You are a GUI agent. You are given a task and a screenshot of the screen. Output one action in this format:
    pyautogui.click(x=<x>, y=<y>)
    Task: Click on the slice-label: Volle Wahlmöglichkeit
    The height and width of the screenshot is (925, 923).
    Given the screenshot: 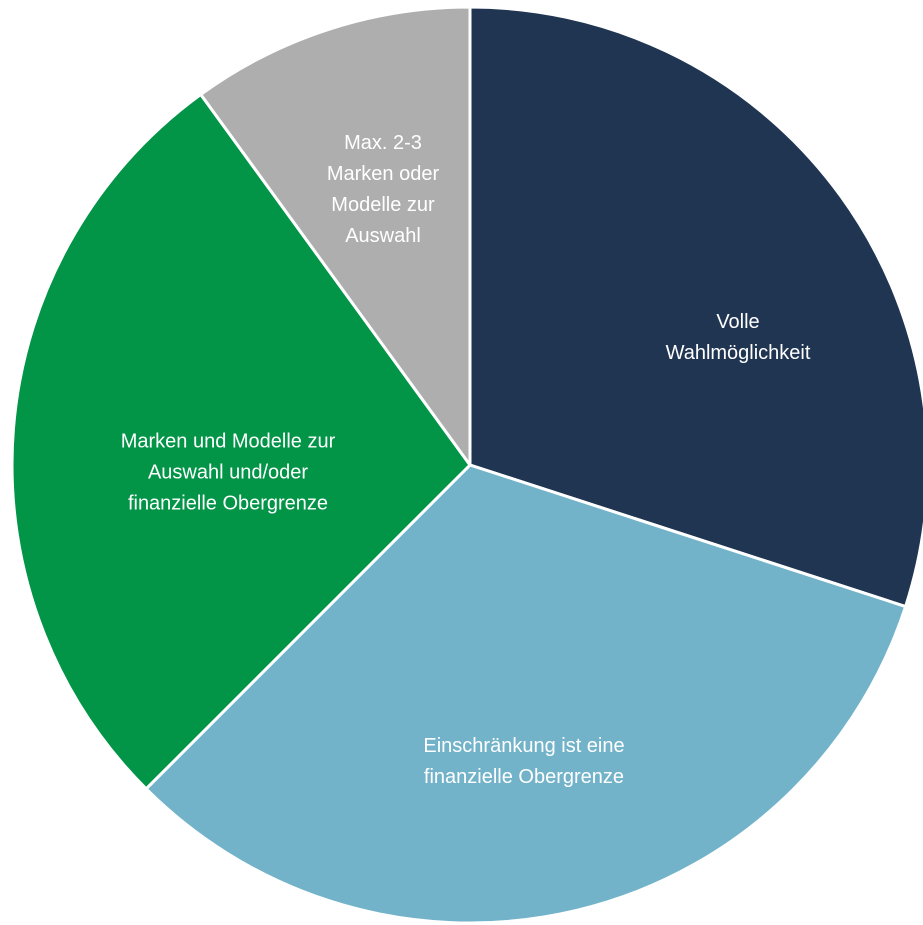 What is the action you would take?
    pyautogui.click(x=738, y=337)
    